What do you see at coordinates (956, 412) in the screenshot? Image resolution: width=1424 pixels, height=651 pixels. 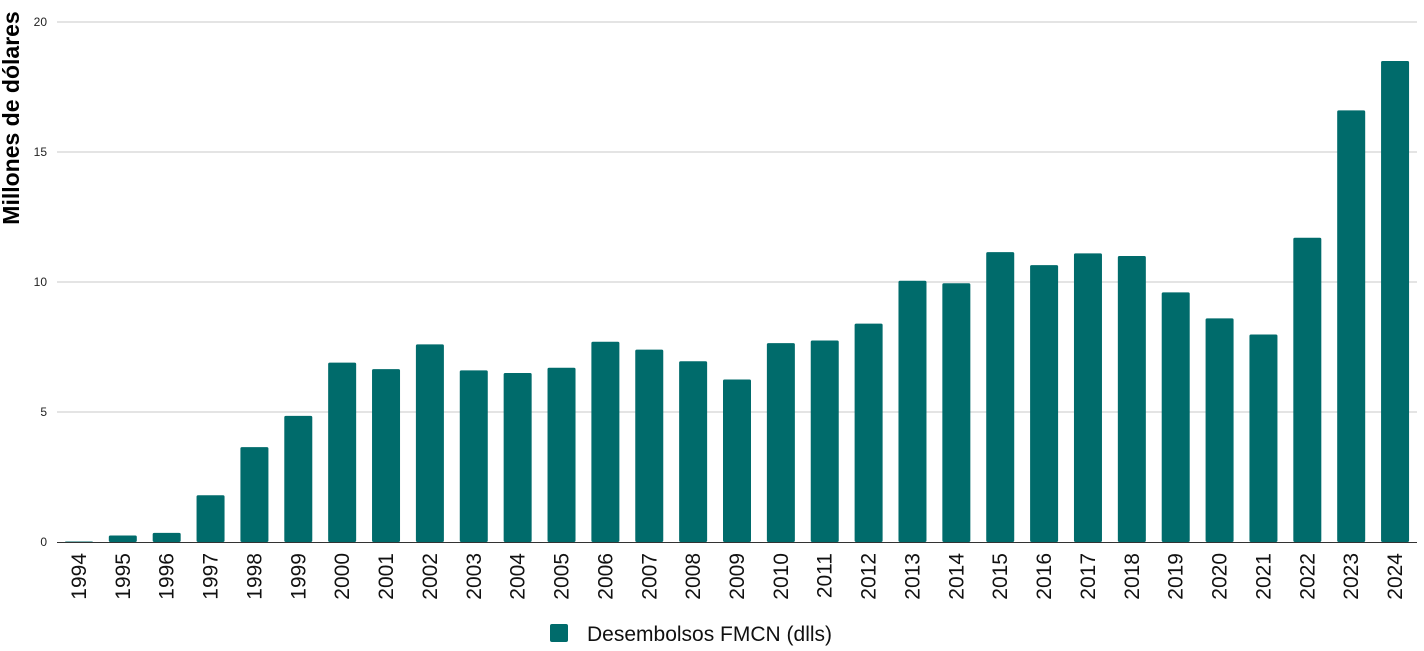 I see `bar-2014` at bounding box center [956, 412].